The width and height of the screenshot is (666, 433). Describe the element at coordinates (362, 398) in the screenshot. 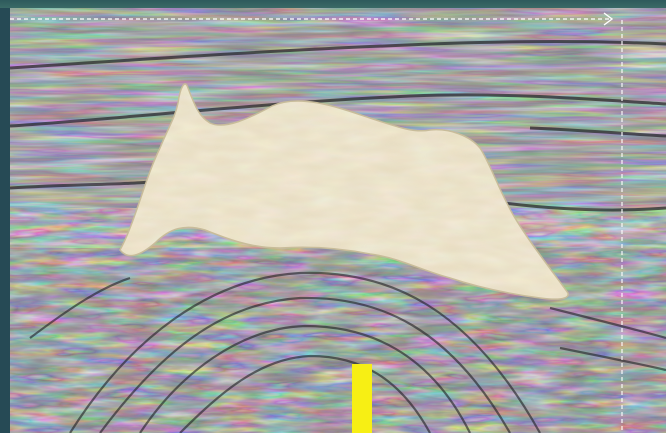

I see `well-marker` at that location.